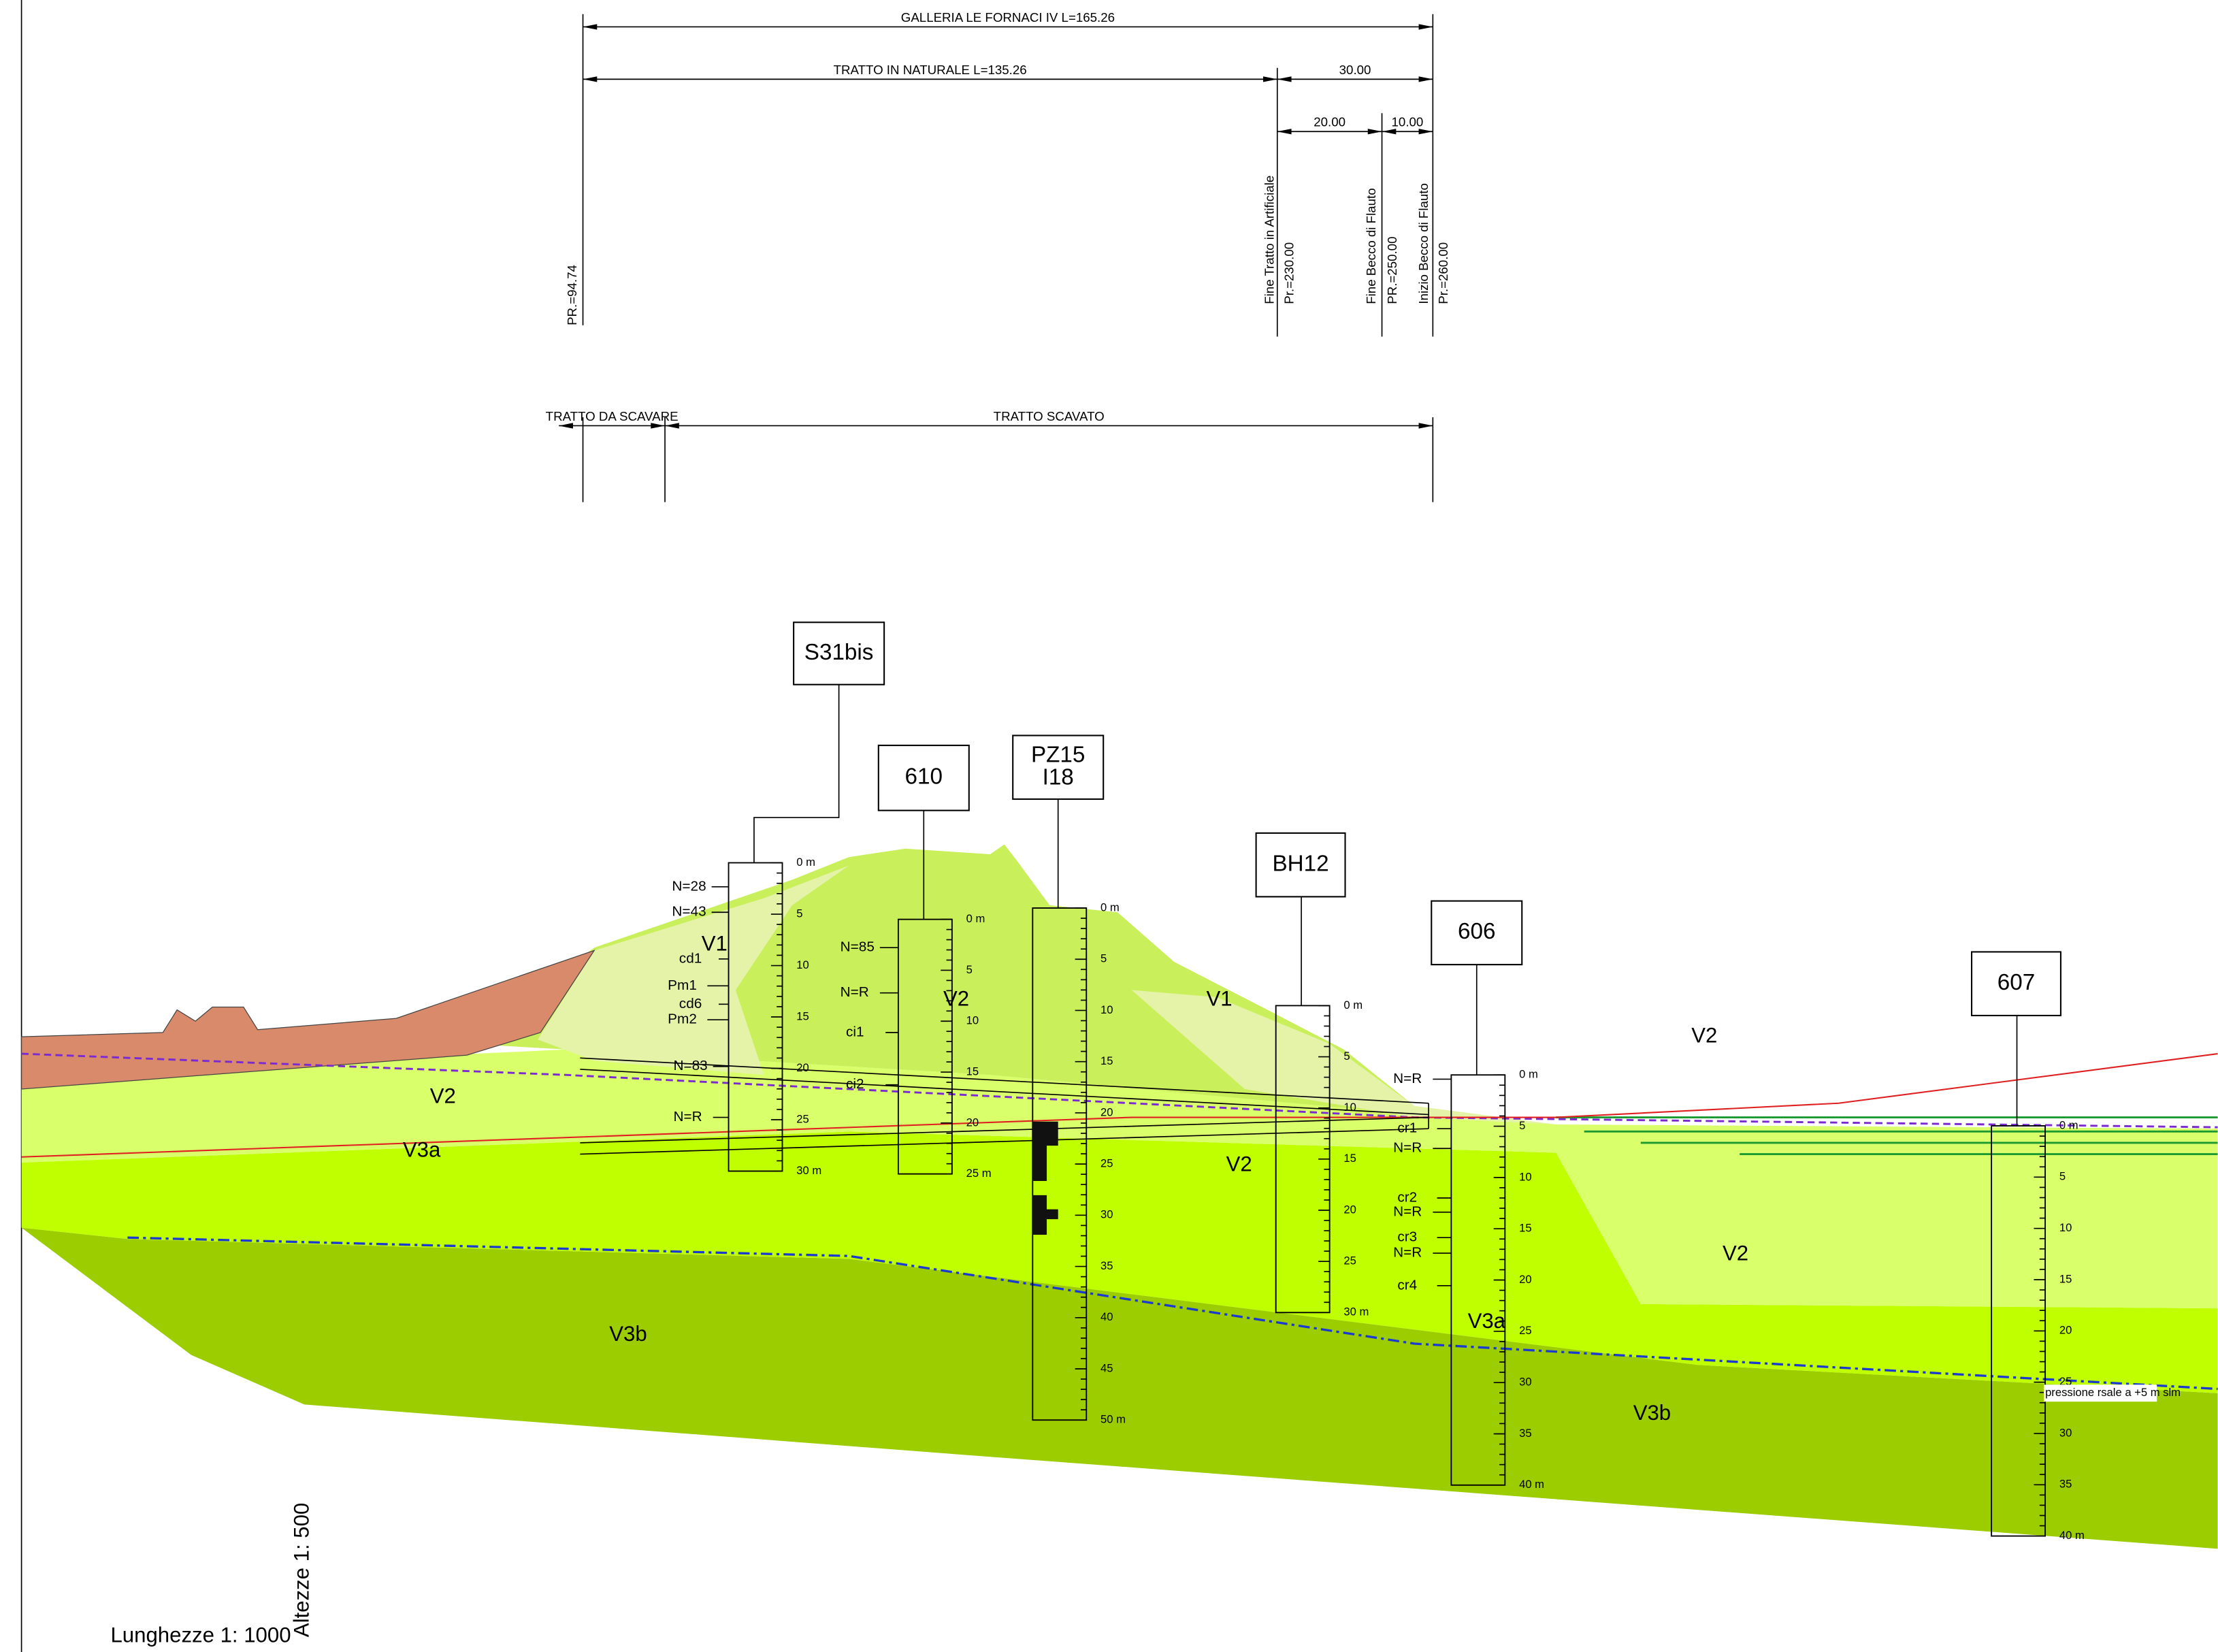 The image size is (2218, 1652). I want to click on borehole-note: N=83, so click(691, 1065).